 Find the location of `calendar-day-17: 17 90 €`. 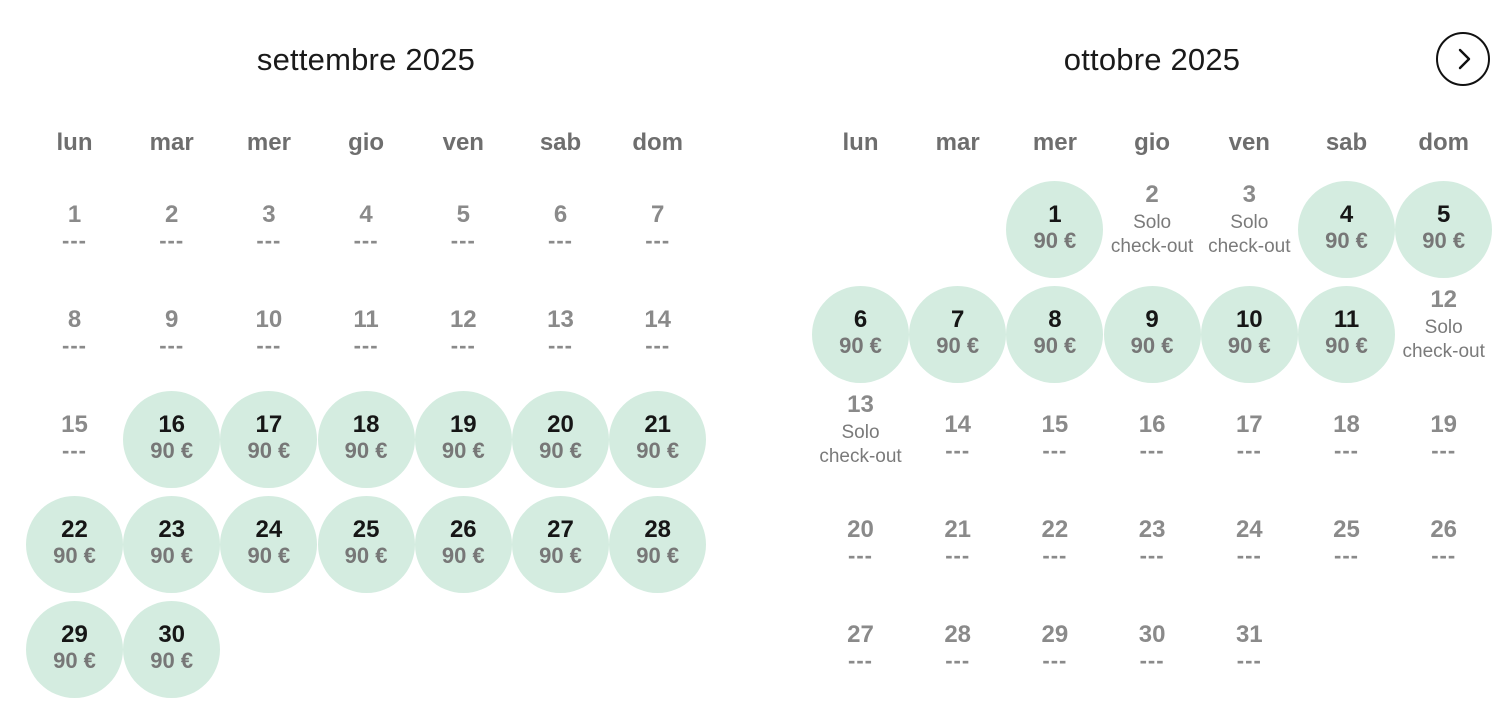

calendar-day-17: 17 90 € is located at coordinates (269, 443).